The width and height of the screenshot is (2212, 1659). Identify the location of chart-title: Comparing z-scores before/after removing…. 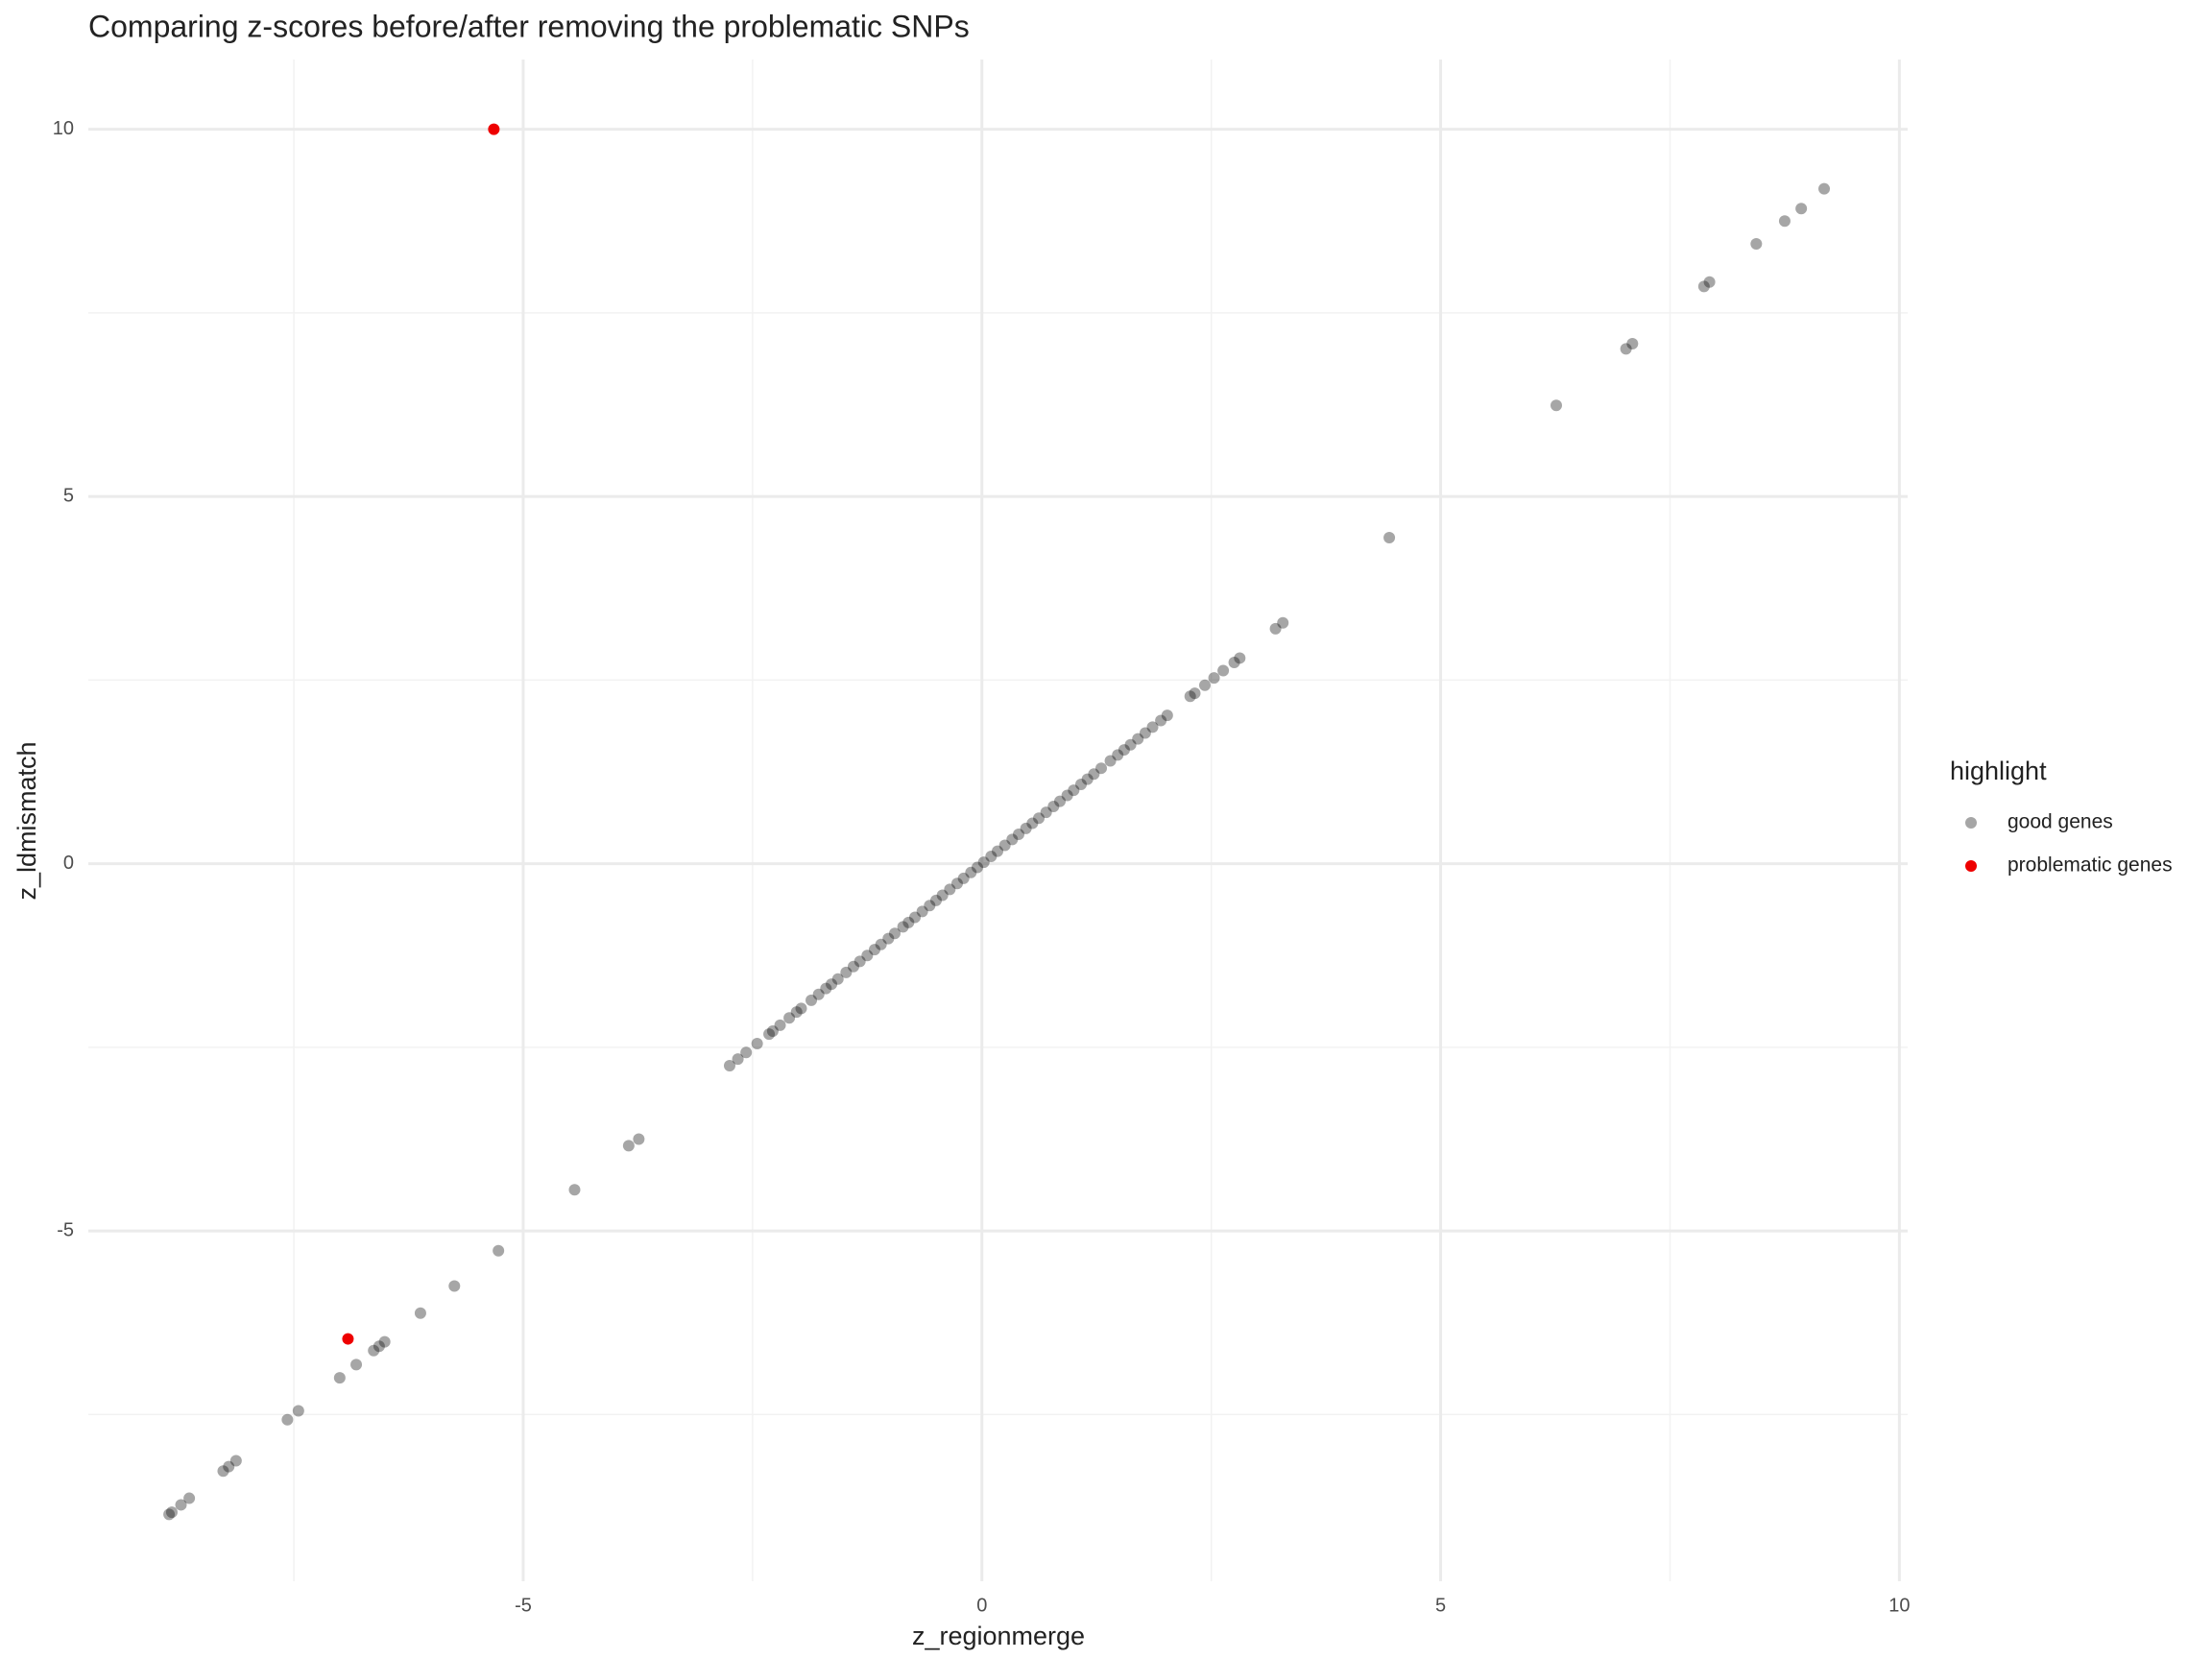
(529, 26).